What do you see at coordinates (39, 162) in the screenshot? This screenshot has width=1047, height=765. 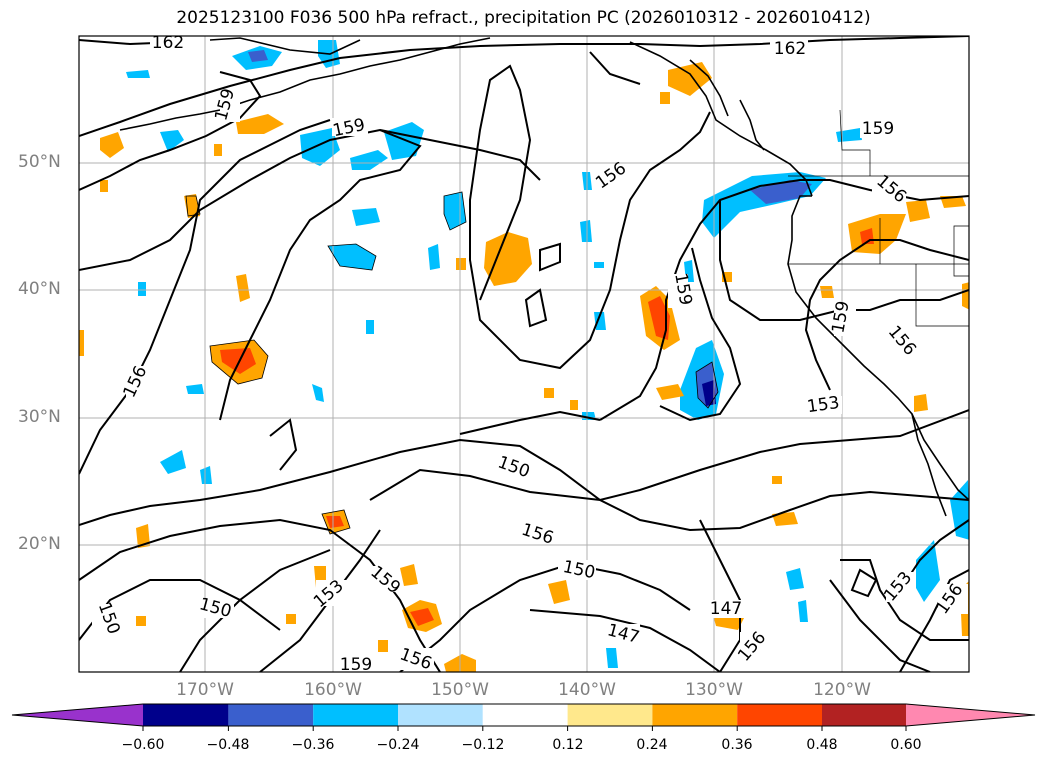 I see `lat-label-50n: 50°N` at bounding box center [39, 162].